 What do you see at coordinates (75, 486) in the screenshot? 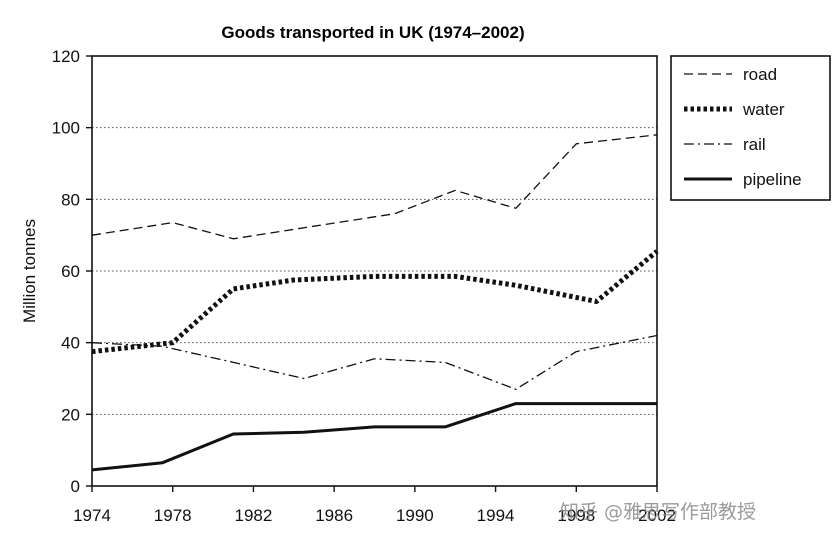
I see `y-tick-label: 0` at bounding box center [75, 486].